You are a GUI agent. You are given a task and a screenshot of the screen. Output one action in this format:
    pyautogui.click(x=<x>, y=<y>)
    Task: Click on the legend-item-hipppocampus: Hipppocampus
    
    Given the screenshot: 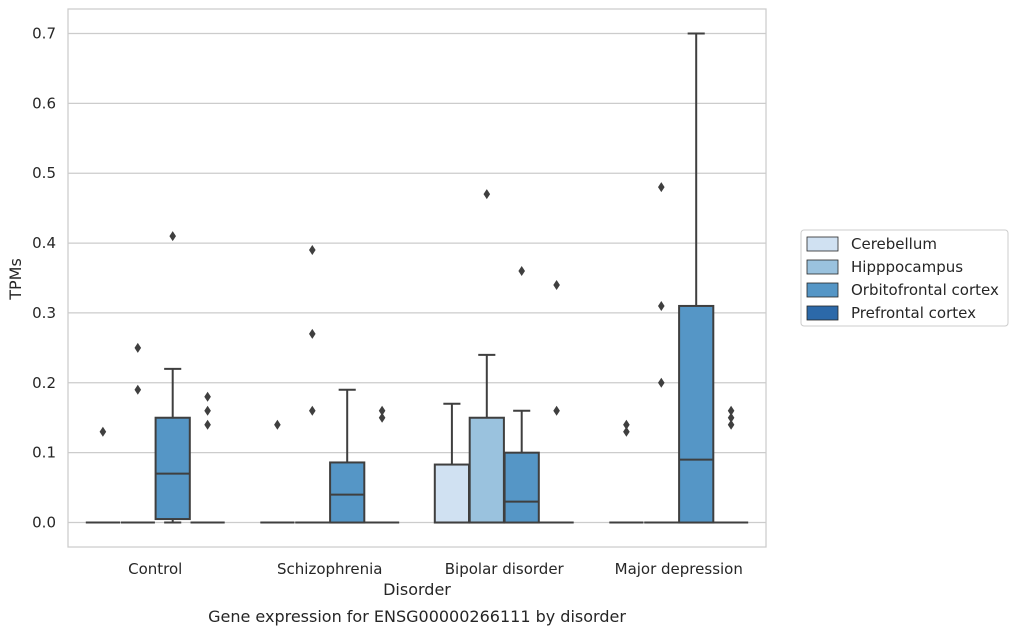 What is the action you would take?
    pyautogui.click(x=884, y=267)
    